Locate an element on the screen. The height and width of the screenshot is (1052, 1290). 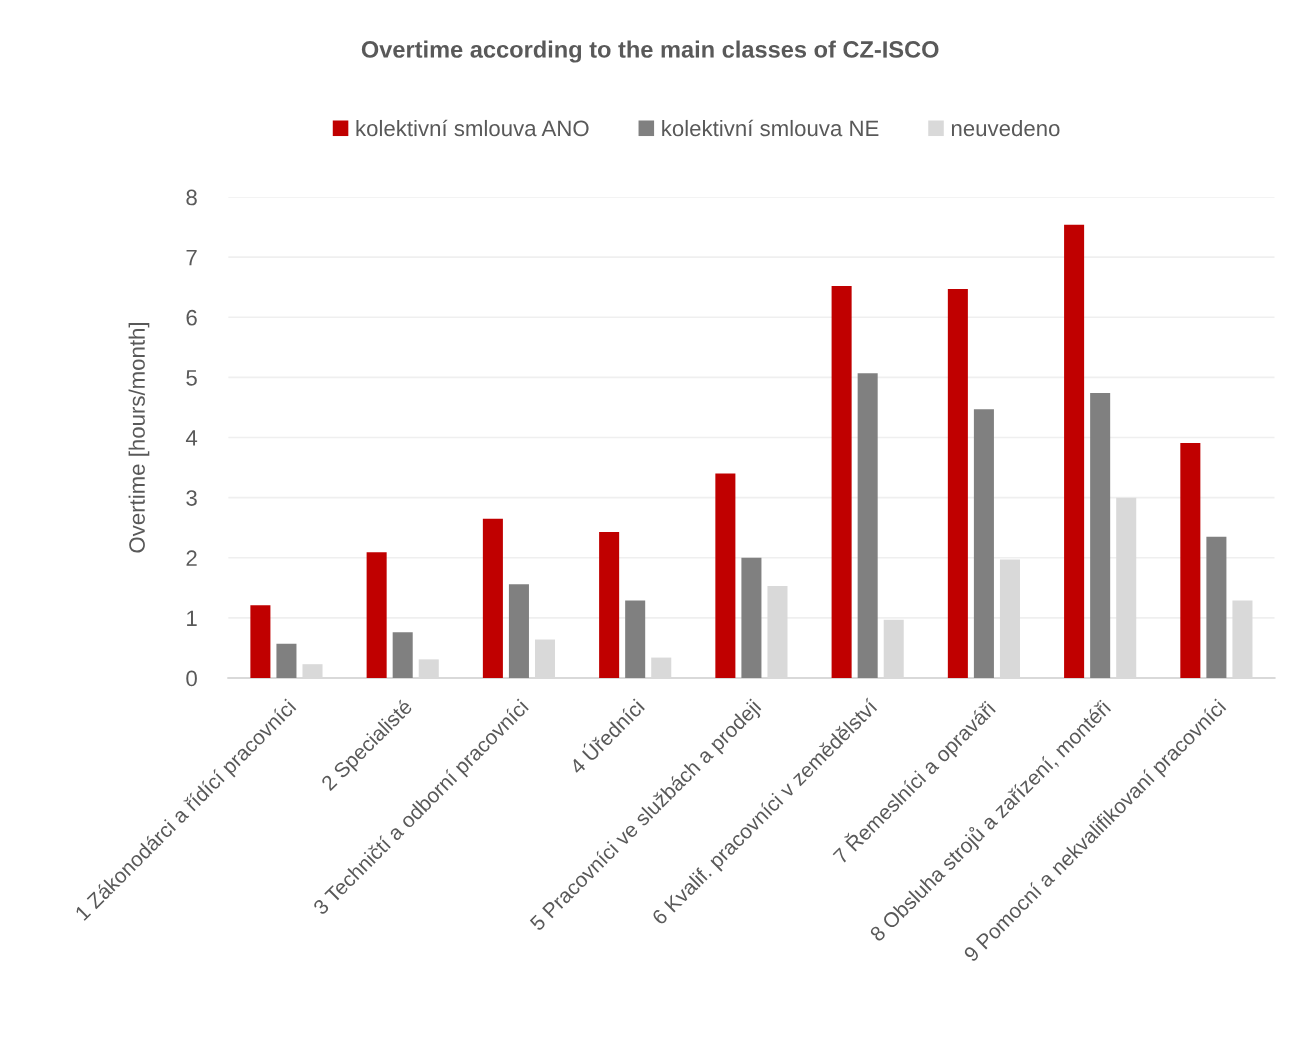
y-tick-label: 1 is located at coordinates (192, 618).